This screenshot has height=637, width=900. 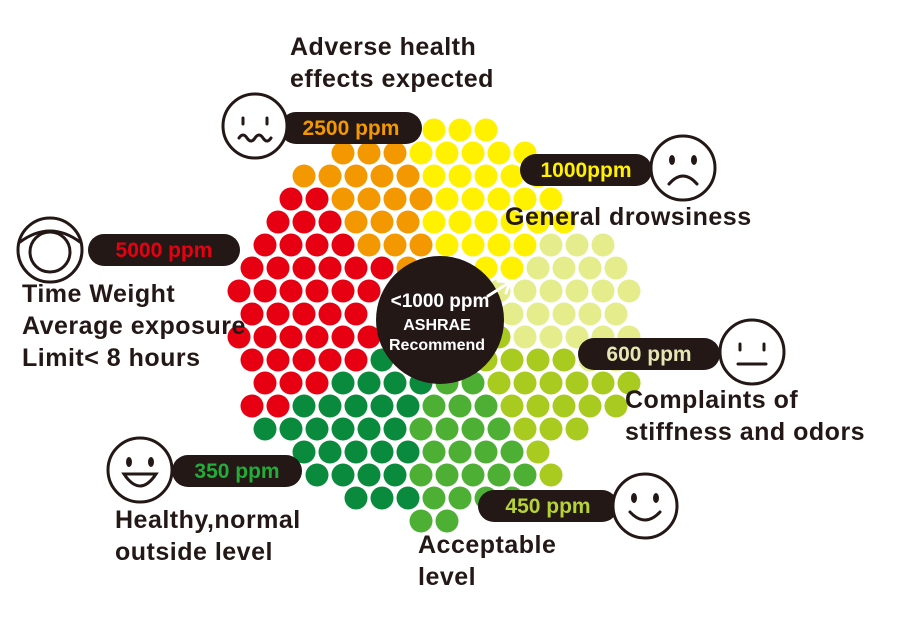 What do you see at coordinates (383, 47) in the screenshot?
I see `description: Adverse health` at bounding box center [383, 47].